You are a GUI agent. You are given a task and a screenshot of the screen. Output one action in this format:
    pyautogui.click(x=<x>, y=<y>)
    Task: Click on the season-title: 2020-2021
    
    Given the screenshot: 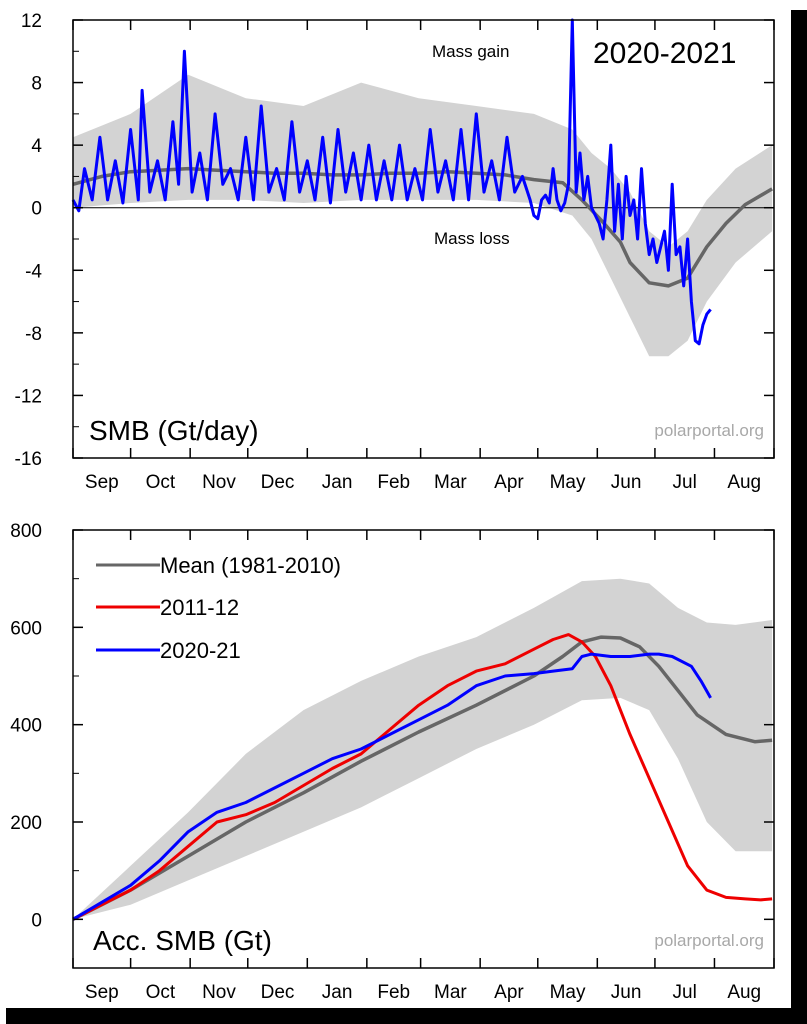 What is the action you would take?
    pyautogui.click(x=664, y=53)
    